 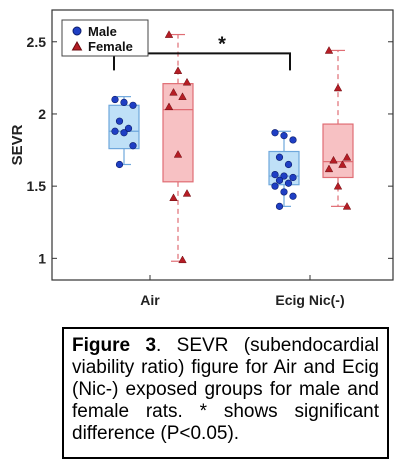 I want to click on legend-female-label: Female, so click(x=110, y=46).